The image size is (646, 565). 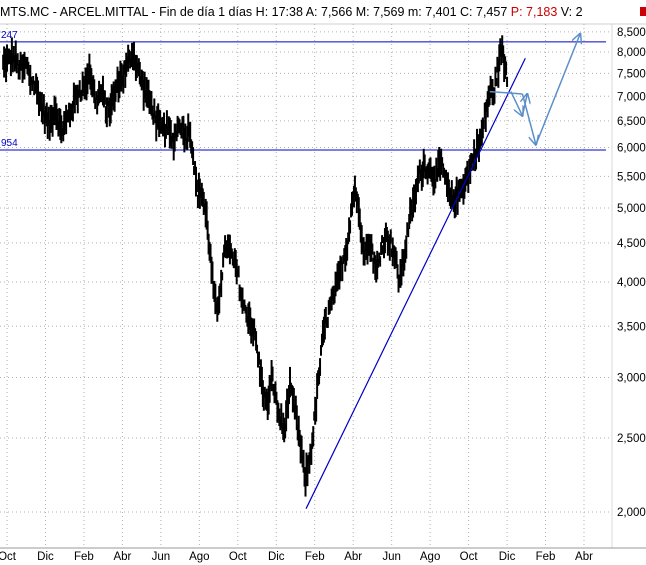 What do you see at coordinates (327, 12) in the screenshot?
I see `header-field-a: A: 7,566` at bounding box center [327, 12].